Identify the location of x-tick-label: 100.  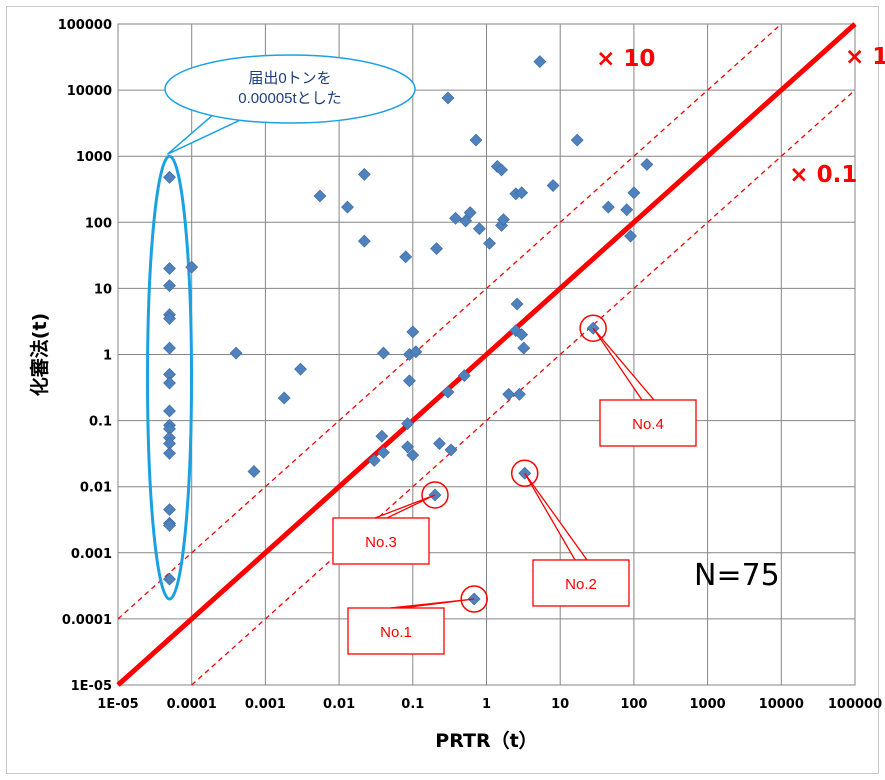
(633, 704).